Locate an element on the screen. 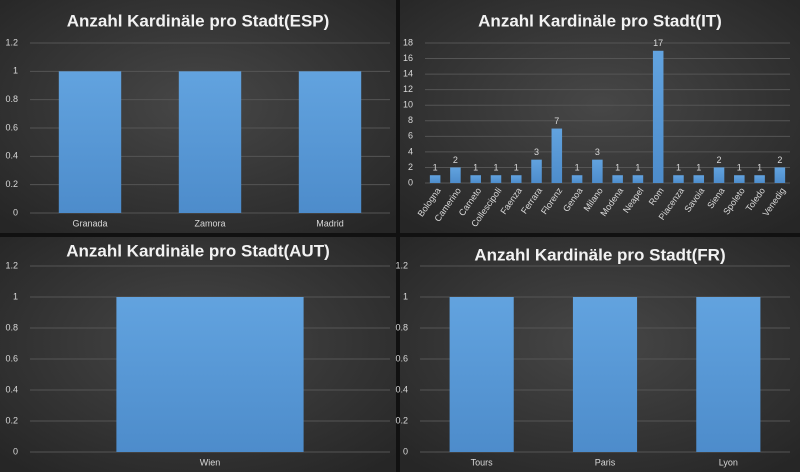  y-tick-label: 2 is located at coordinates (410, 167).